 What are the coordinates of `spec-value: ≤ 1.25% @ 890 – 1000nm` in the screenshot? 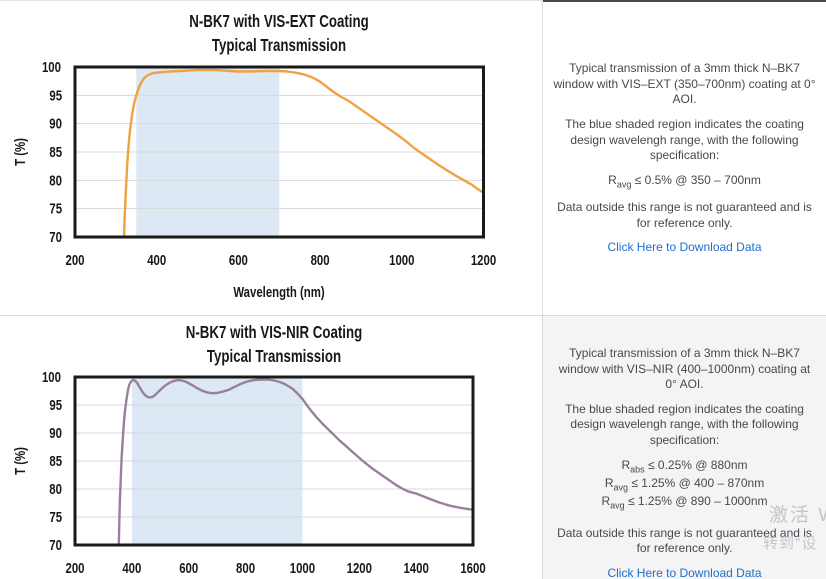 It's located at (696, 500).